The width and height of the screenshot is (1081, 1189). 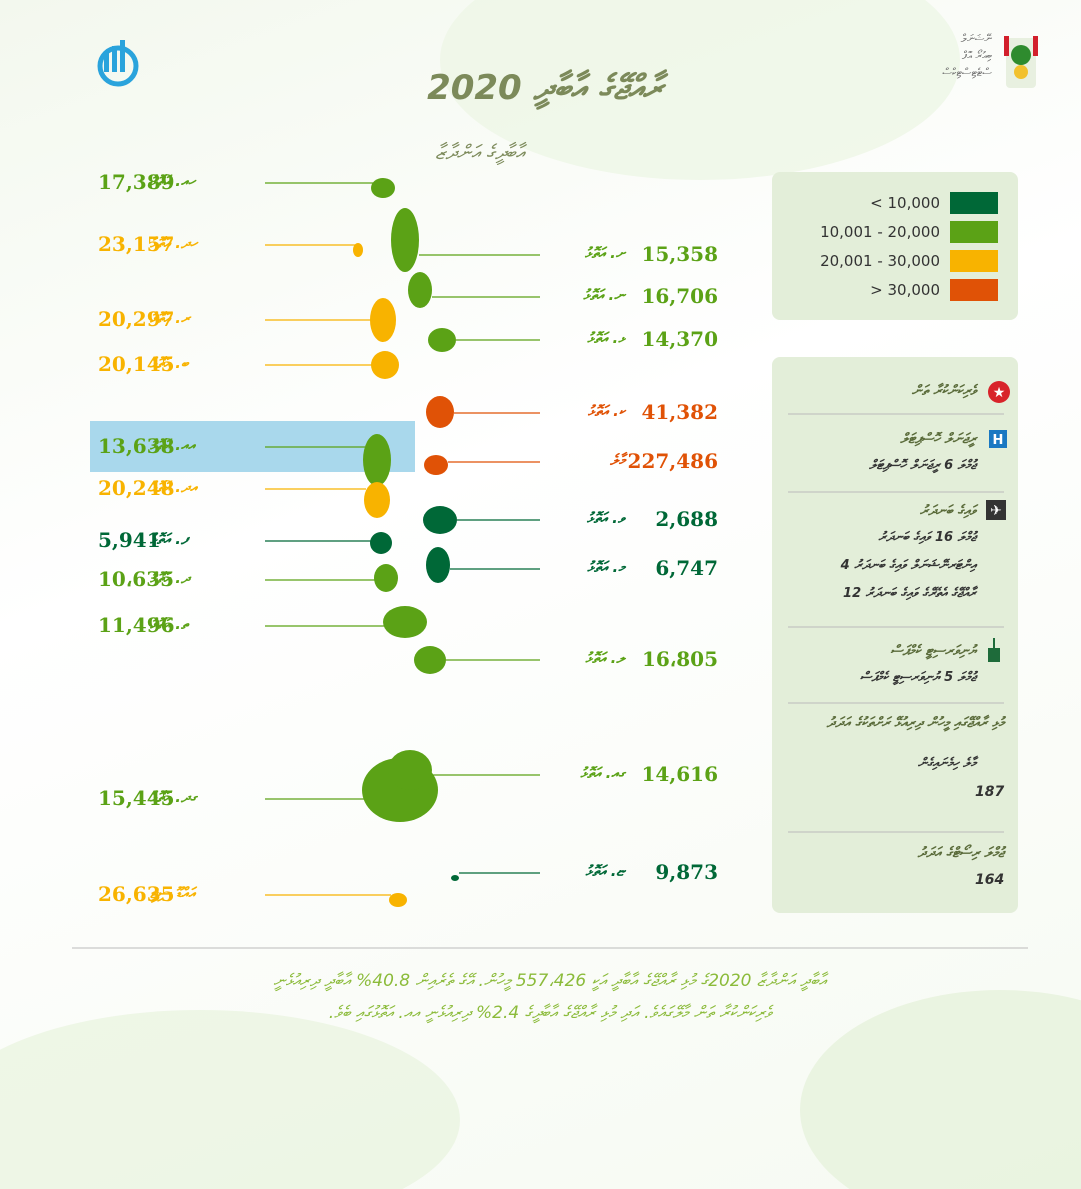 I want to click on key-title: ވެރިކަންކުރާ ތަން, so click(x=943, y=391).